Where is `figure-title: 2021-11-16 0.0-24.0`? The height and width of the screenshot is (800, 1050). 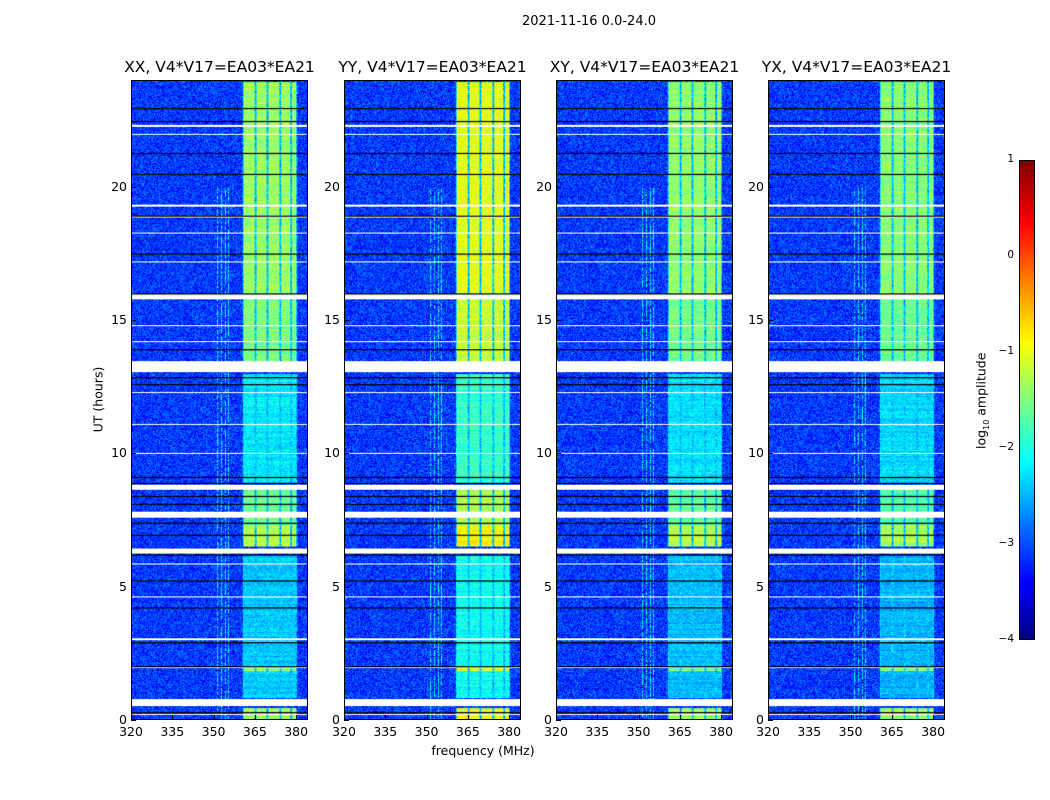
figure-title: 2021-11-16 0.0-24.0 is located at coordinates (589, 21).